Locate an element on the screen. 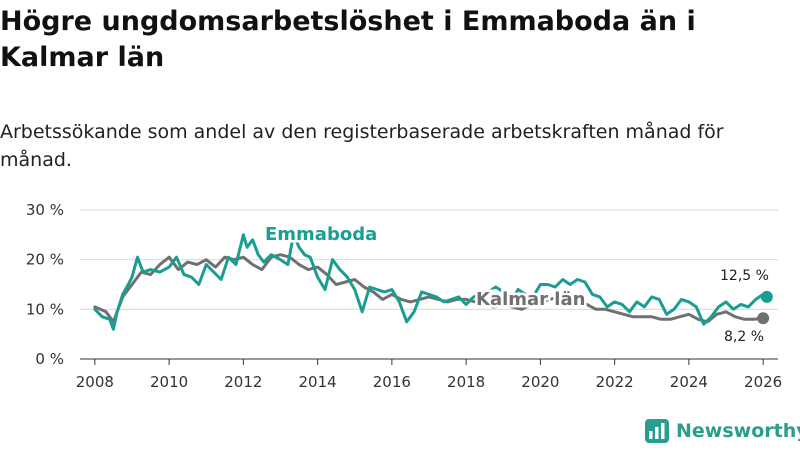 The height and width of the screenshot is (450, 800). end-point-emmaboda is located at coordinates (766, 296).